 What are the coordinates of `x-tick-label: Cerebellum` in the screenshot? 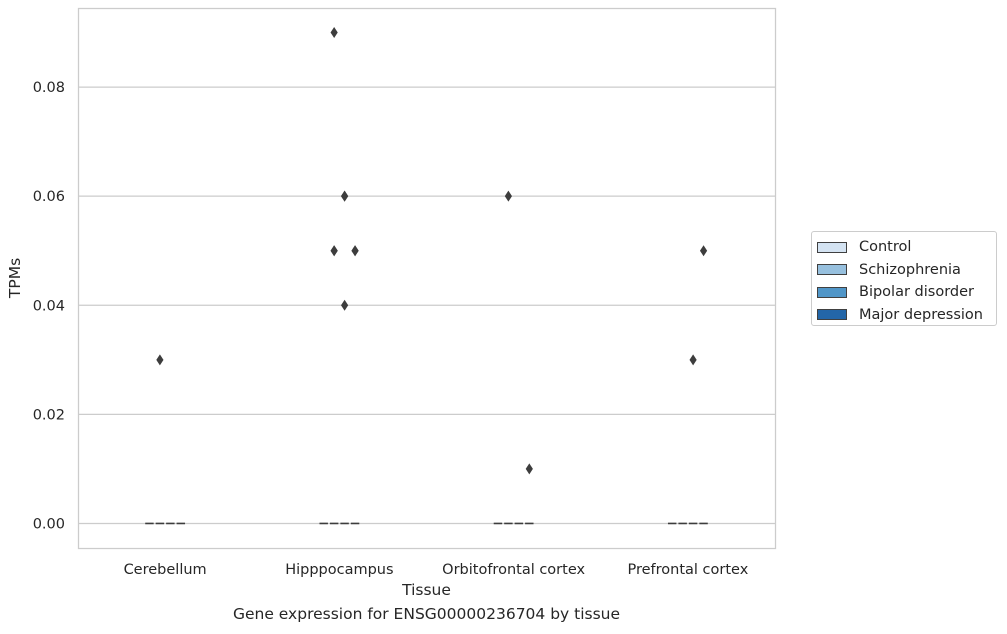 It's located at (165, 570).